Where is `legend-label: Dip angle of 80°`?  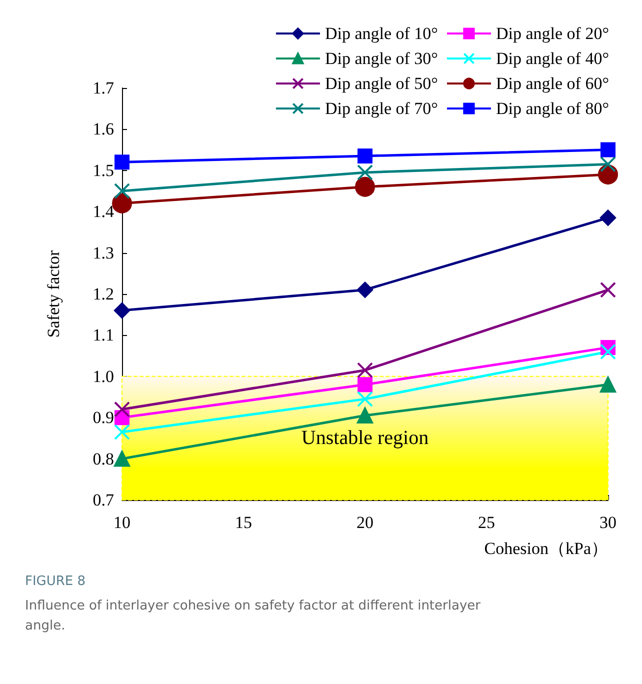 legend-label: Dip angle of 80° is located at coordinates (553, 108).